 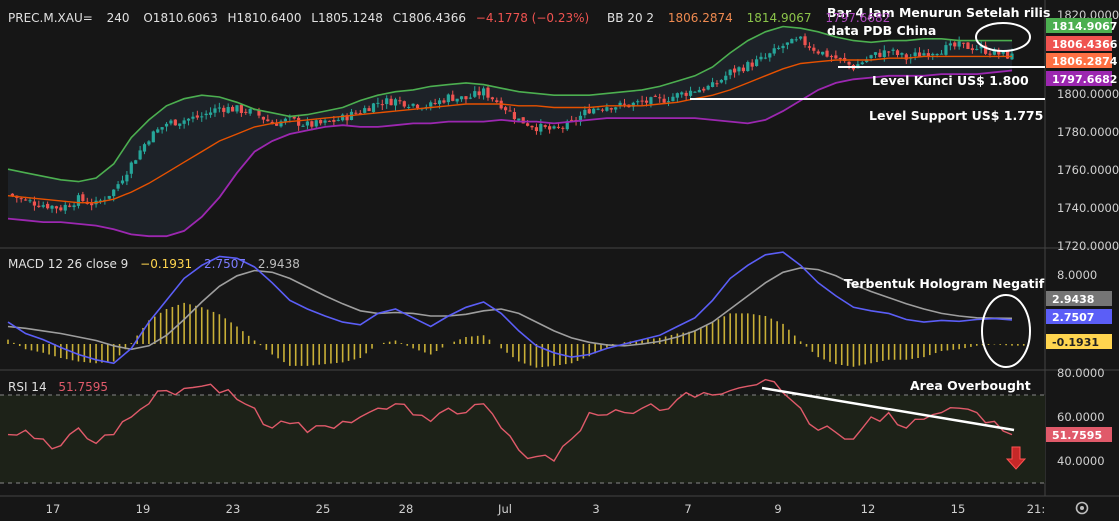 I want to click on badge-bb-mid-text: 1806.2874, so click(x=1085, y=61).